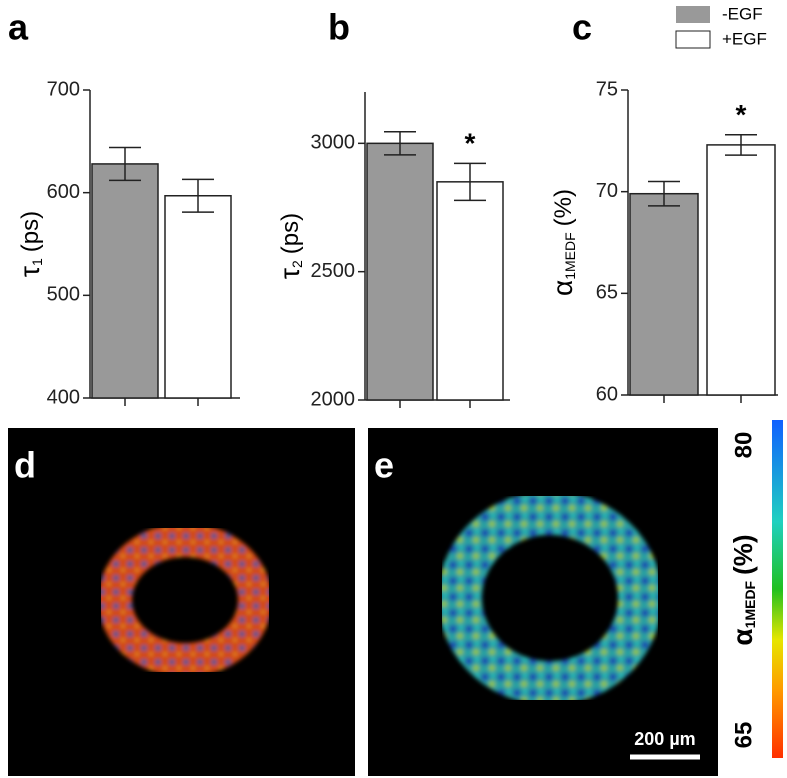 The height and width of the screenshot is (778, 787). I want to click on panel-label: a, so click(18, 27).